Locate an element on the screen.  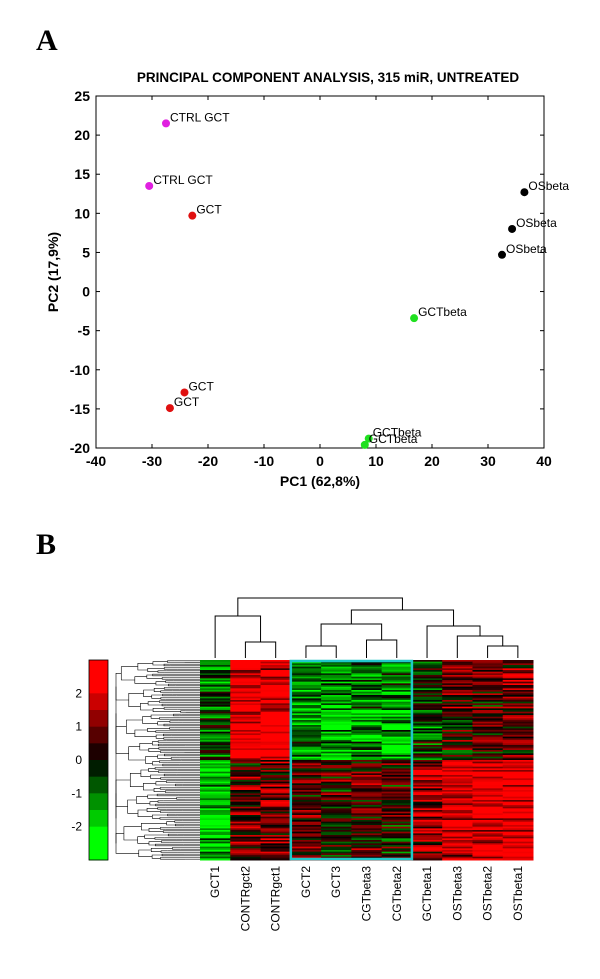
column-dendrogram is located at coordinates (366, 627).